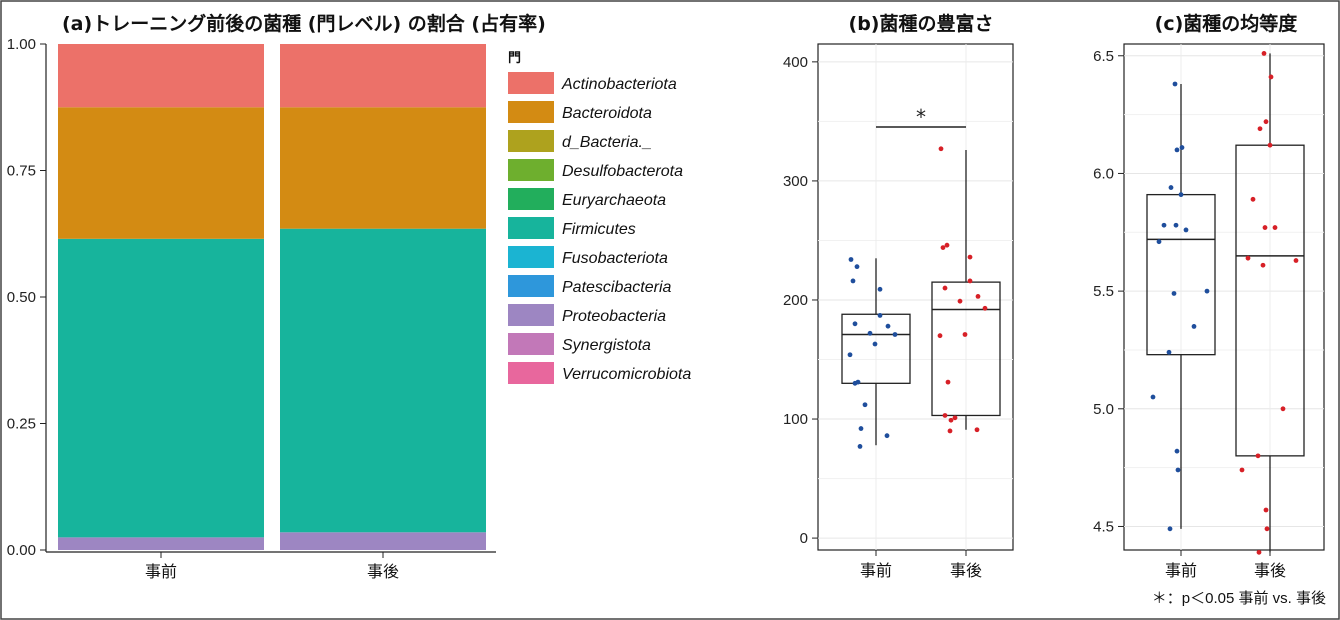  What do you see at coordinates (21, 44) in the screenshot?
I see `y-tick-label: 1.00` at bounding box center [21, 44].